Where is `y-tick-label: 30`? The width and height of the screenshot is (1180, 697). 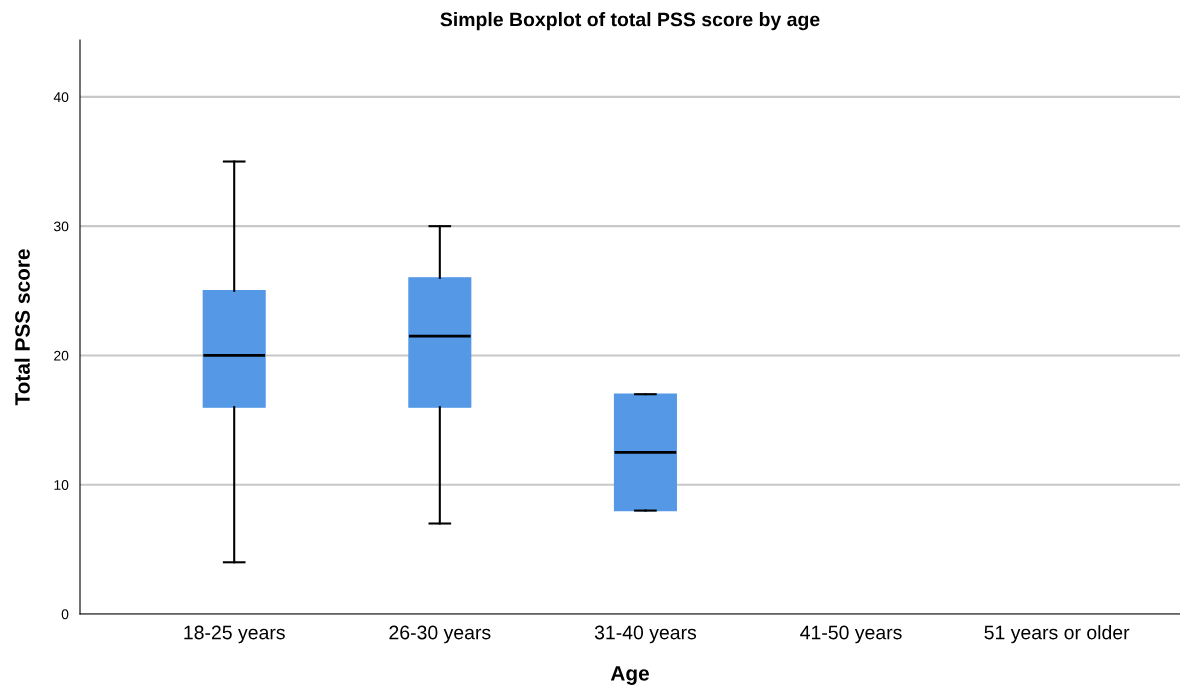
y-tick-label: 30 is located at coordinates (61, 226).